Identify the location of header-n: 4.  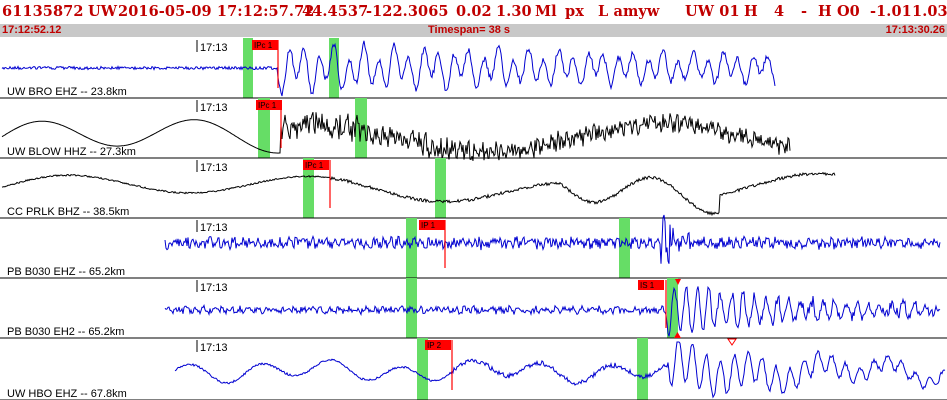
(779, 11).